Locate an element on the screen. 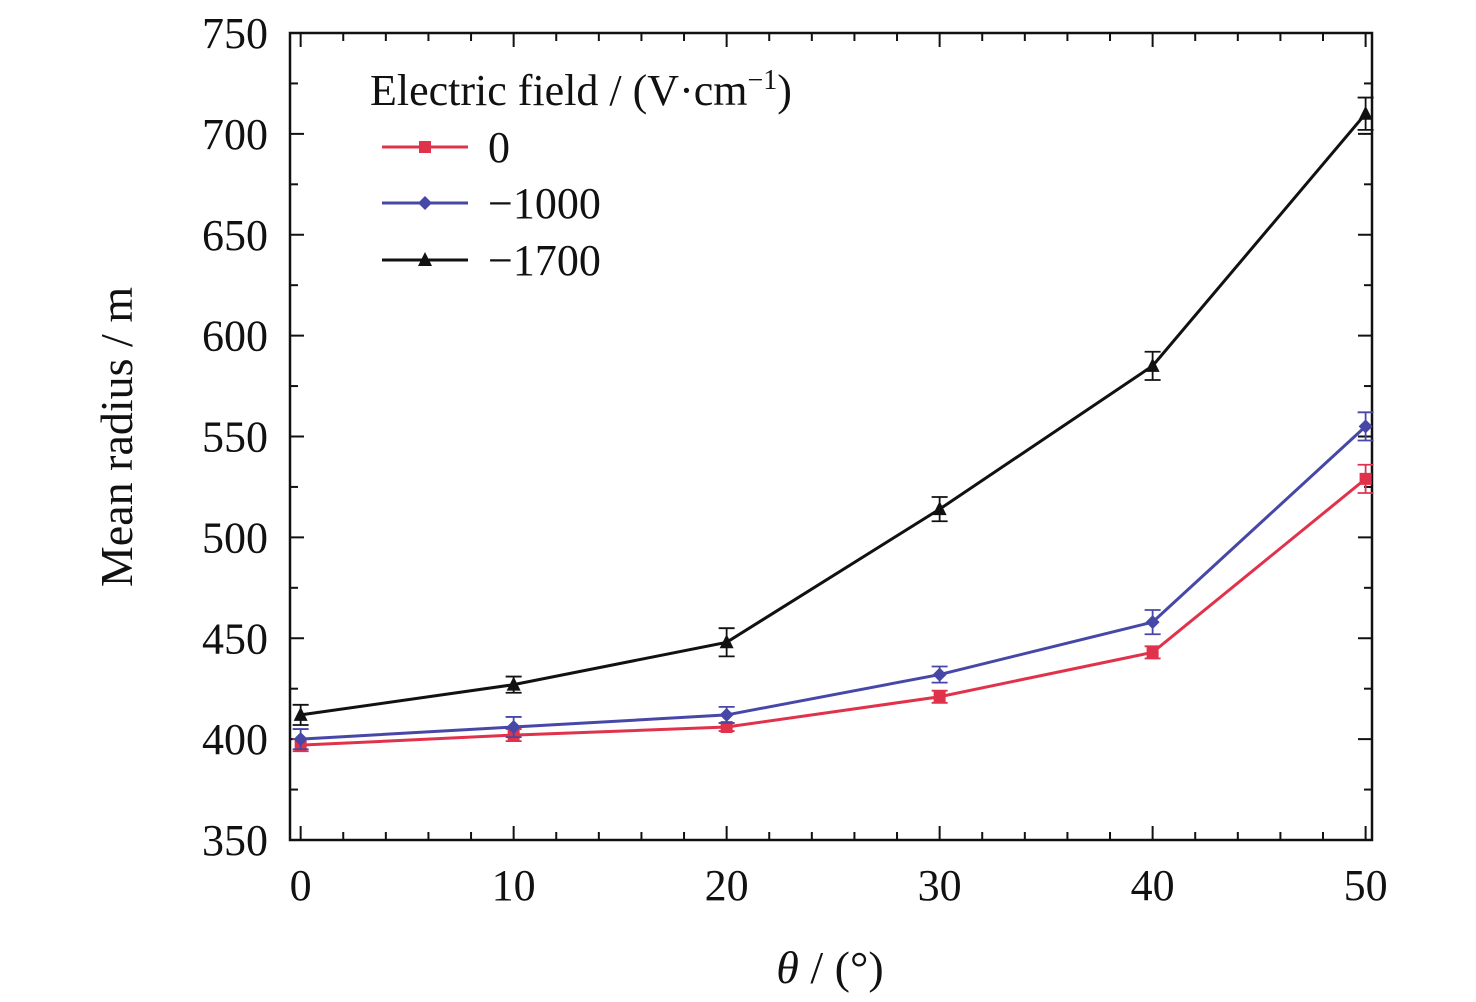 The image size is (1476, 1002). legend-title-text: ) is located at coordinates (784, 90).